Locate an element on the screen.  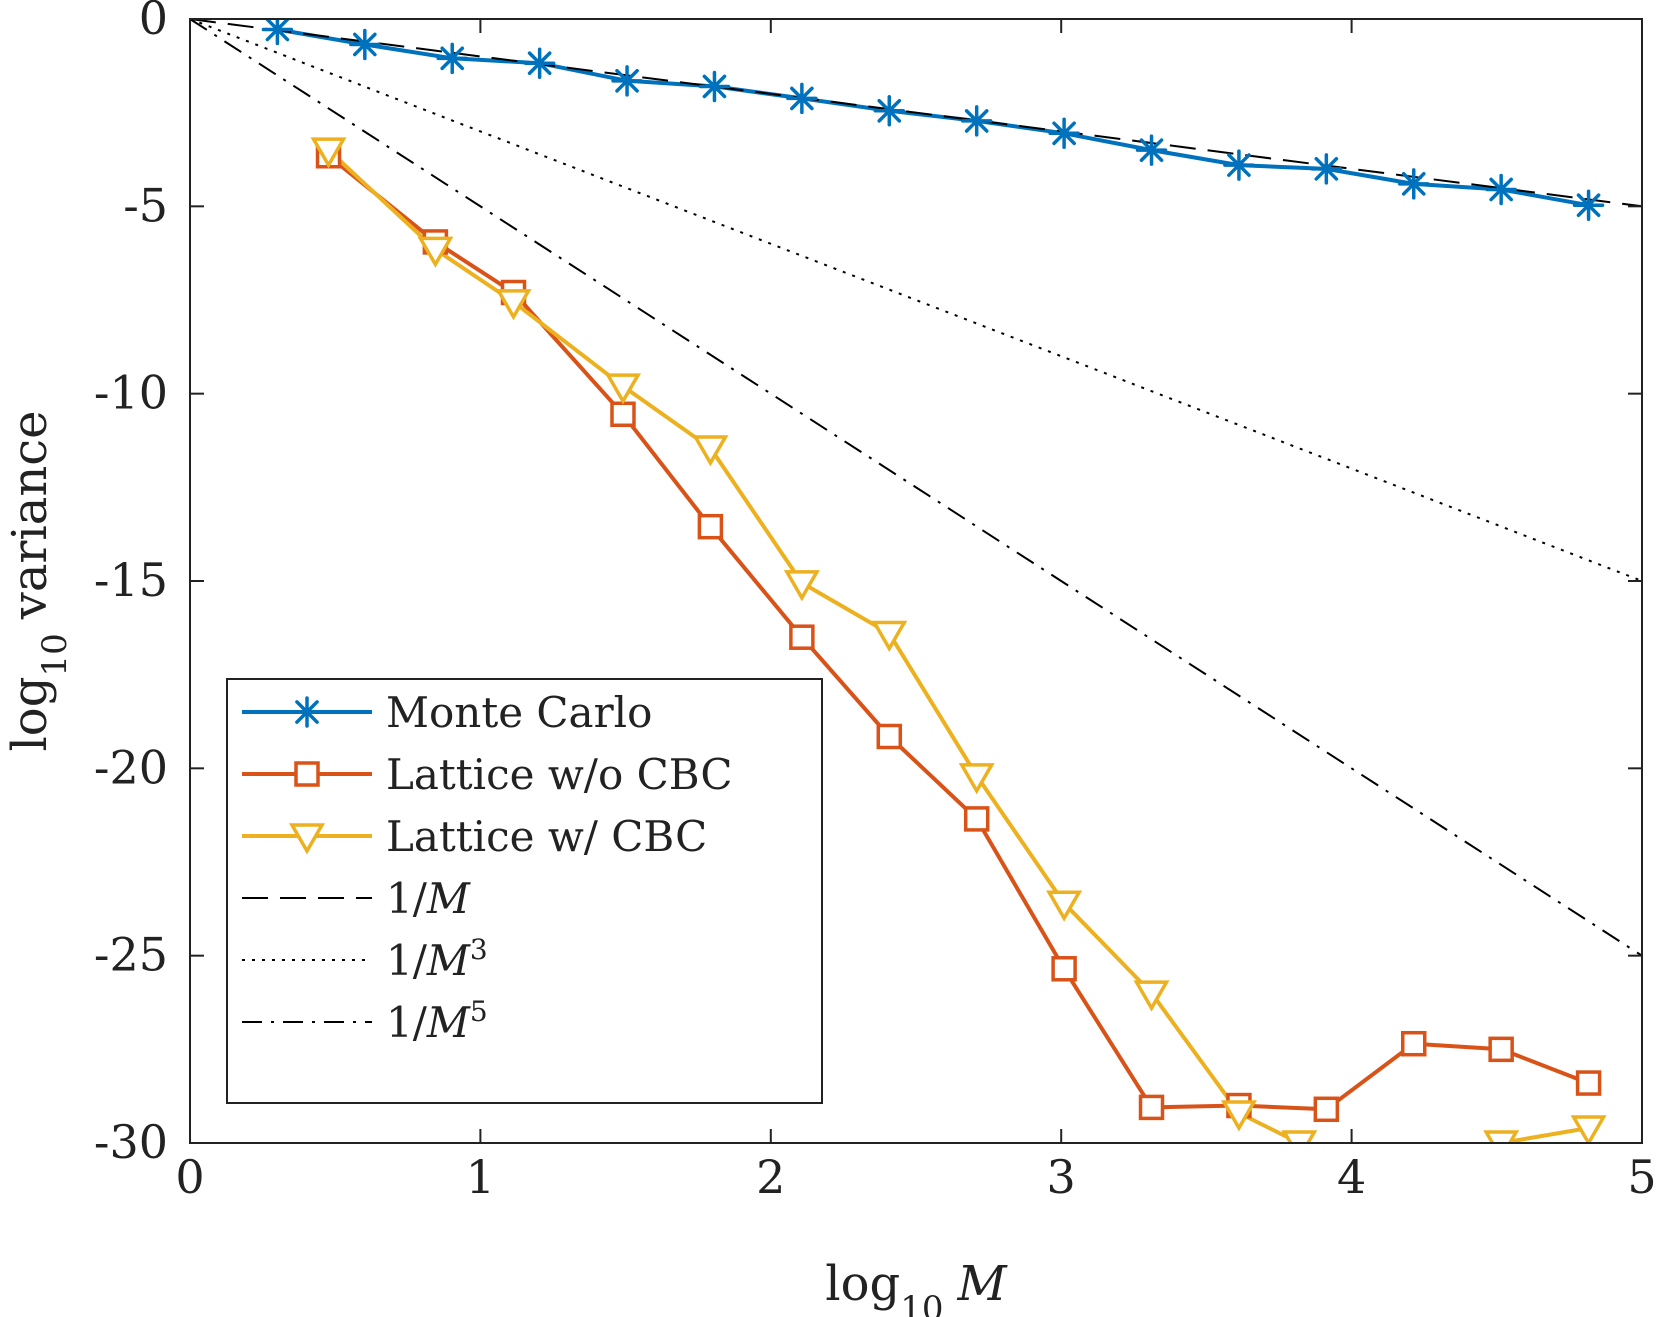
y-tick-label: -15 is located at coordinates (131, 580).